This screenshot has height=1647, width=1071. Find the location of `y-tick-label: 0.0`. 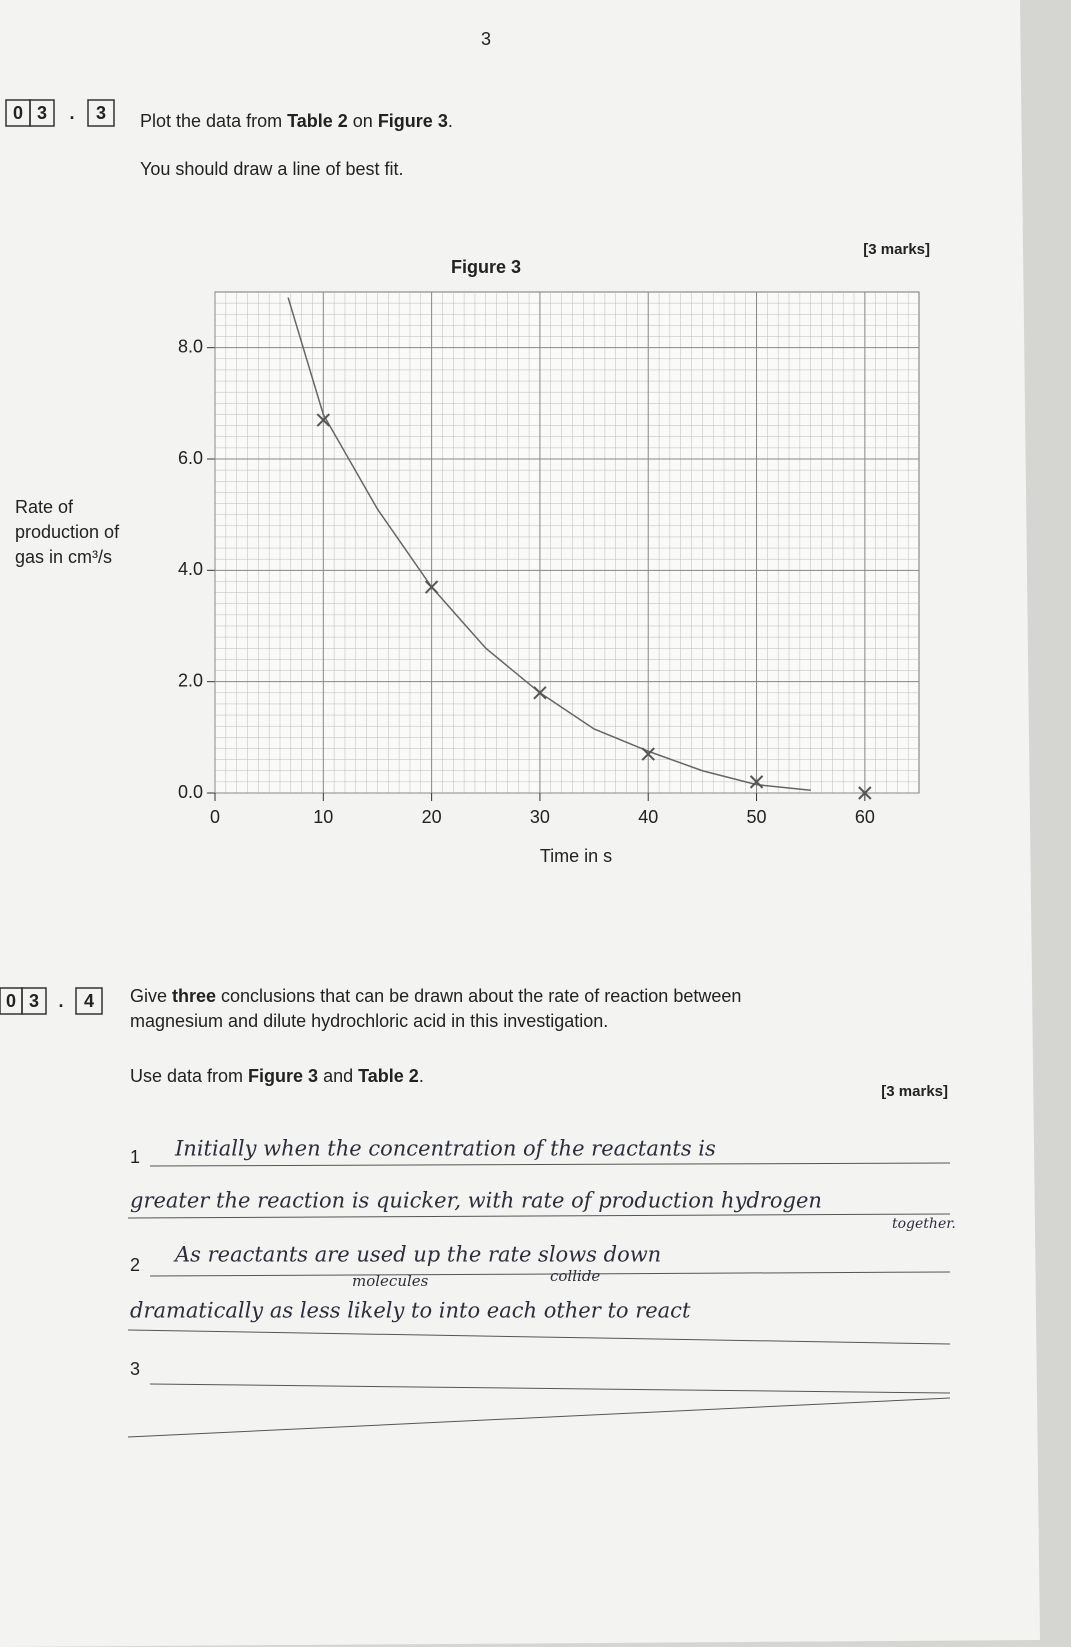

y-tick-label: 0.0 is located at coordinates (190, 792).